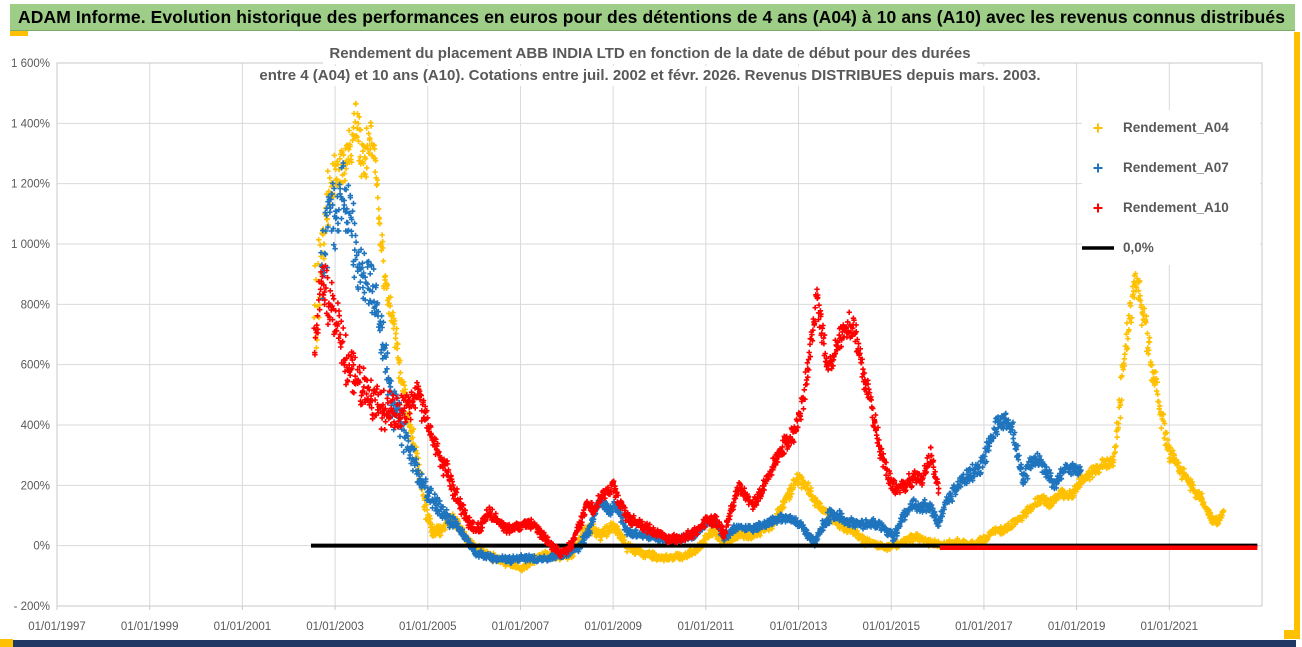  Describe the element at coordinates (150, 627) in the screenshot. I see `x-axis-tick-label: 01/01/1999` at that location.